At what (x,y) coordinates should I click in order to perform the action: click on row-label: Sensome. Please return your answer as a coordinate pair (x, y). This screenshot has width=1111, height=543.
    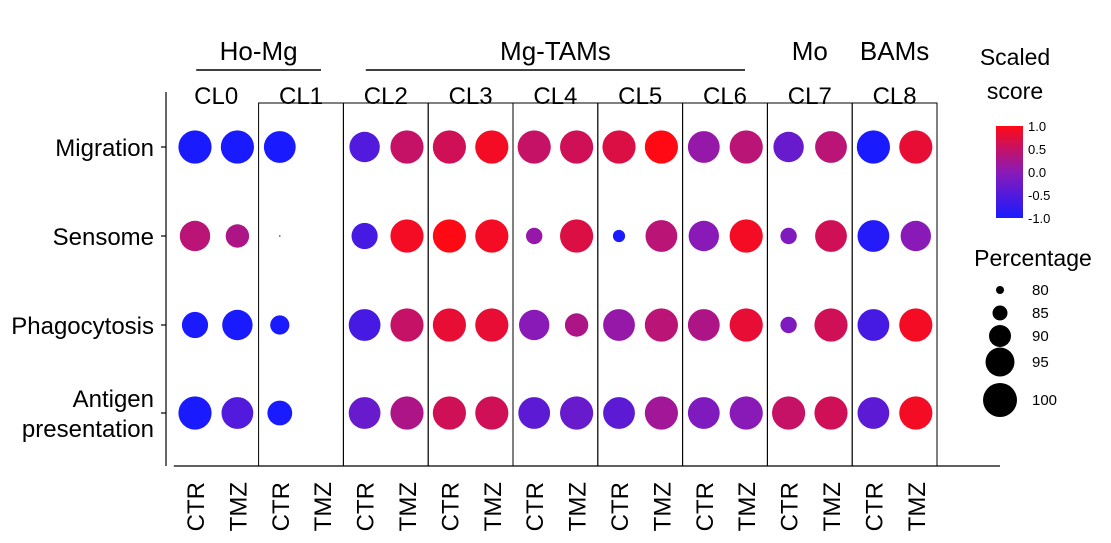
    Looking at the image, I should click on (103, 237).